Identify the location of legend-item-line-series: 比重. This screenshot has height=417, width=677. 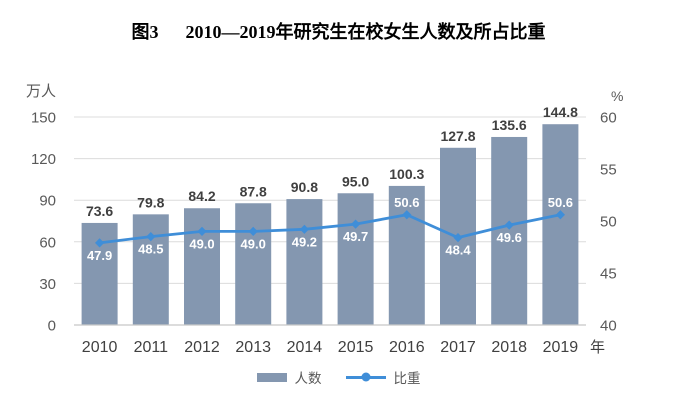
(383, 377).